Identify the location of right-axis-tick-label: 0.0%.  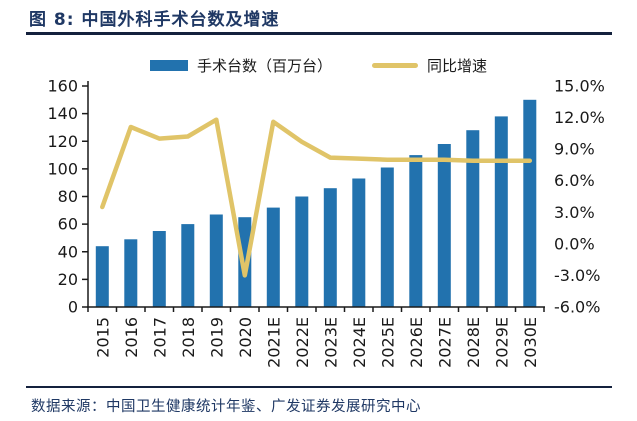
(574, 243).